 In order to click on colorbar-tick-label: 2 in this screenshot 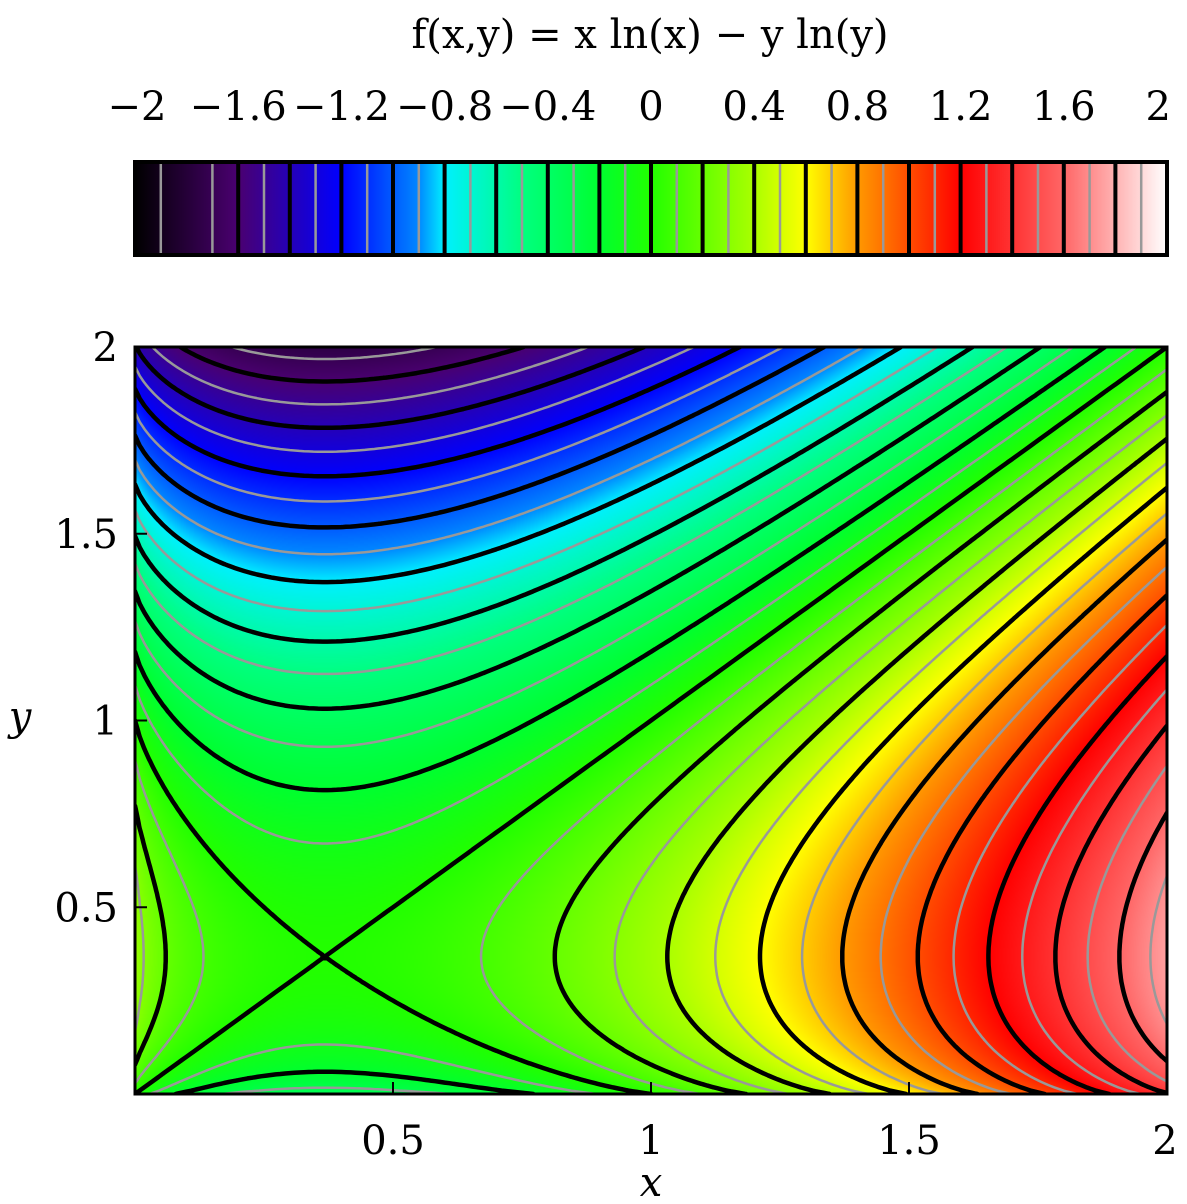, I will do `click(1158, 107)`.